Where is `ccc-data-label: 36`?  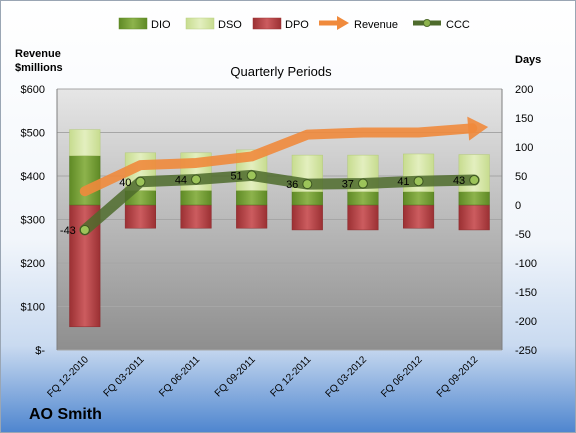
ccc-data-label: 36 is located at coordinates (292, 185).